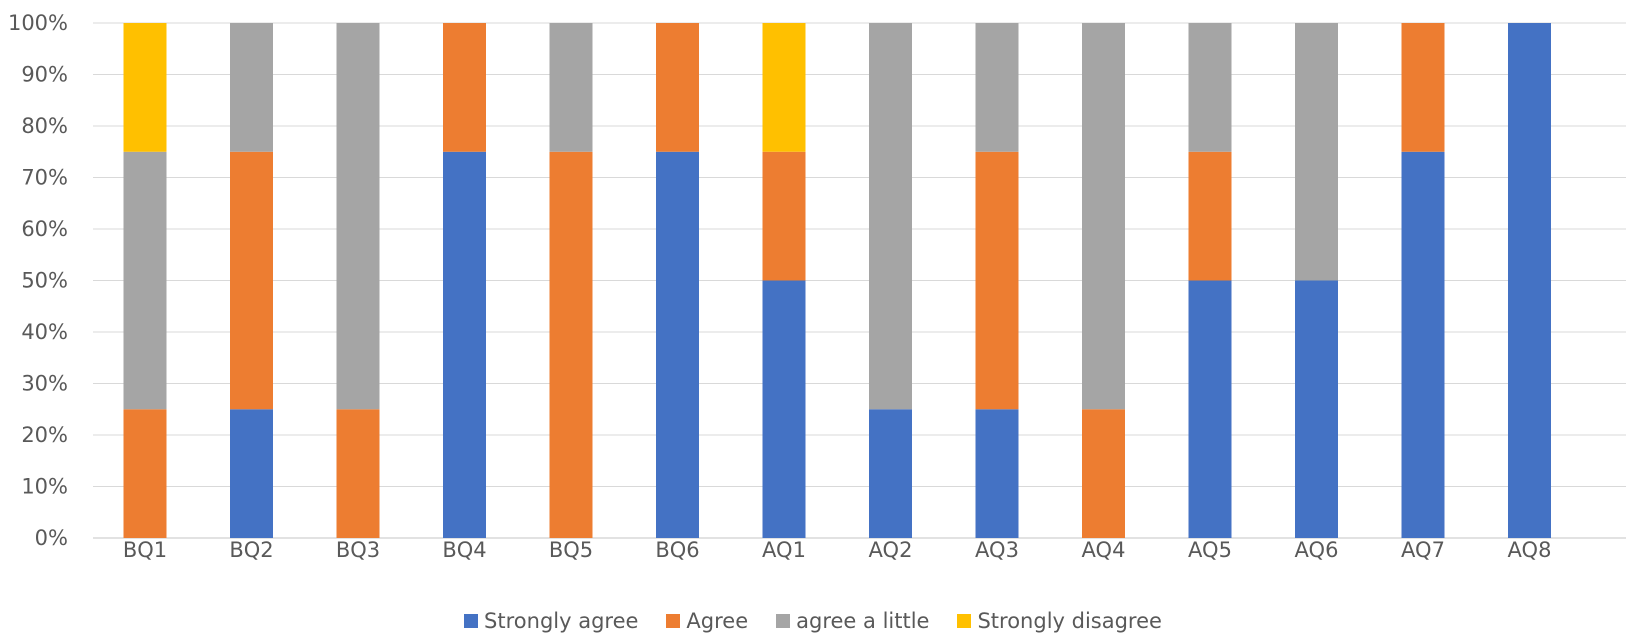  Describe the element at coordinates (784, 216) in the screenshot. I see `bar-segment-aq1-agree` at that location.